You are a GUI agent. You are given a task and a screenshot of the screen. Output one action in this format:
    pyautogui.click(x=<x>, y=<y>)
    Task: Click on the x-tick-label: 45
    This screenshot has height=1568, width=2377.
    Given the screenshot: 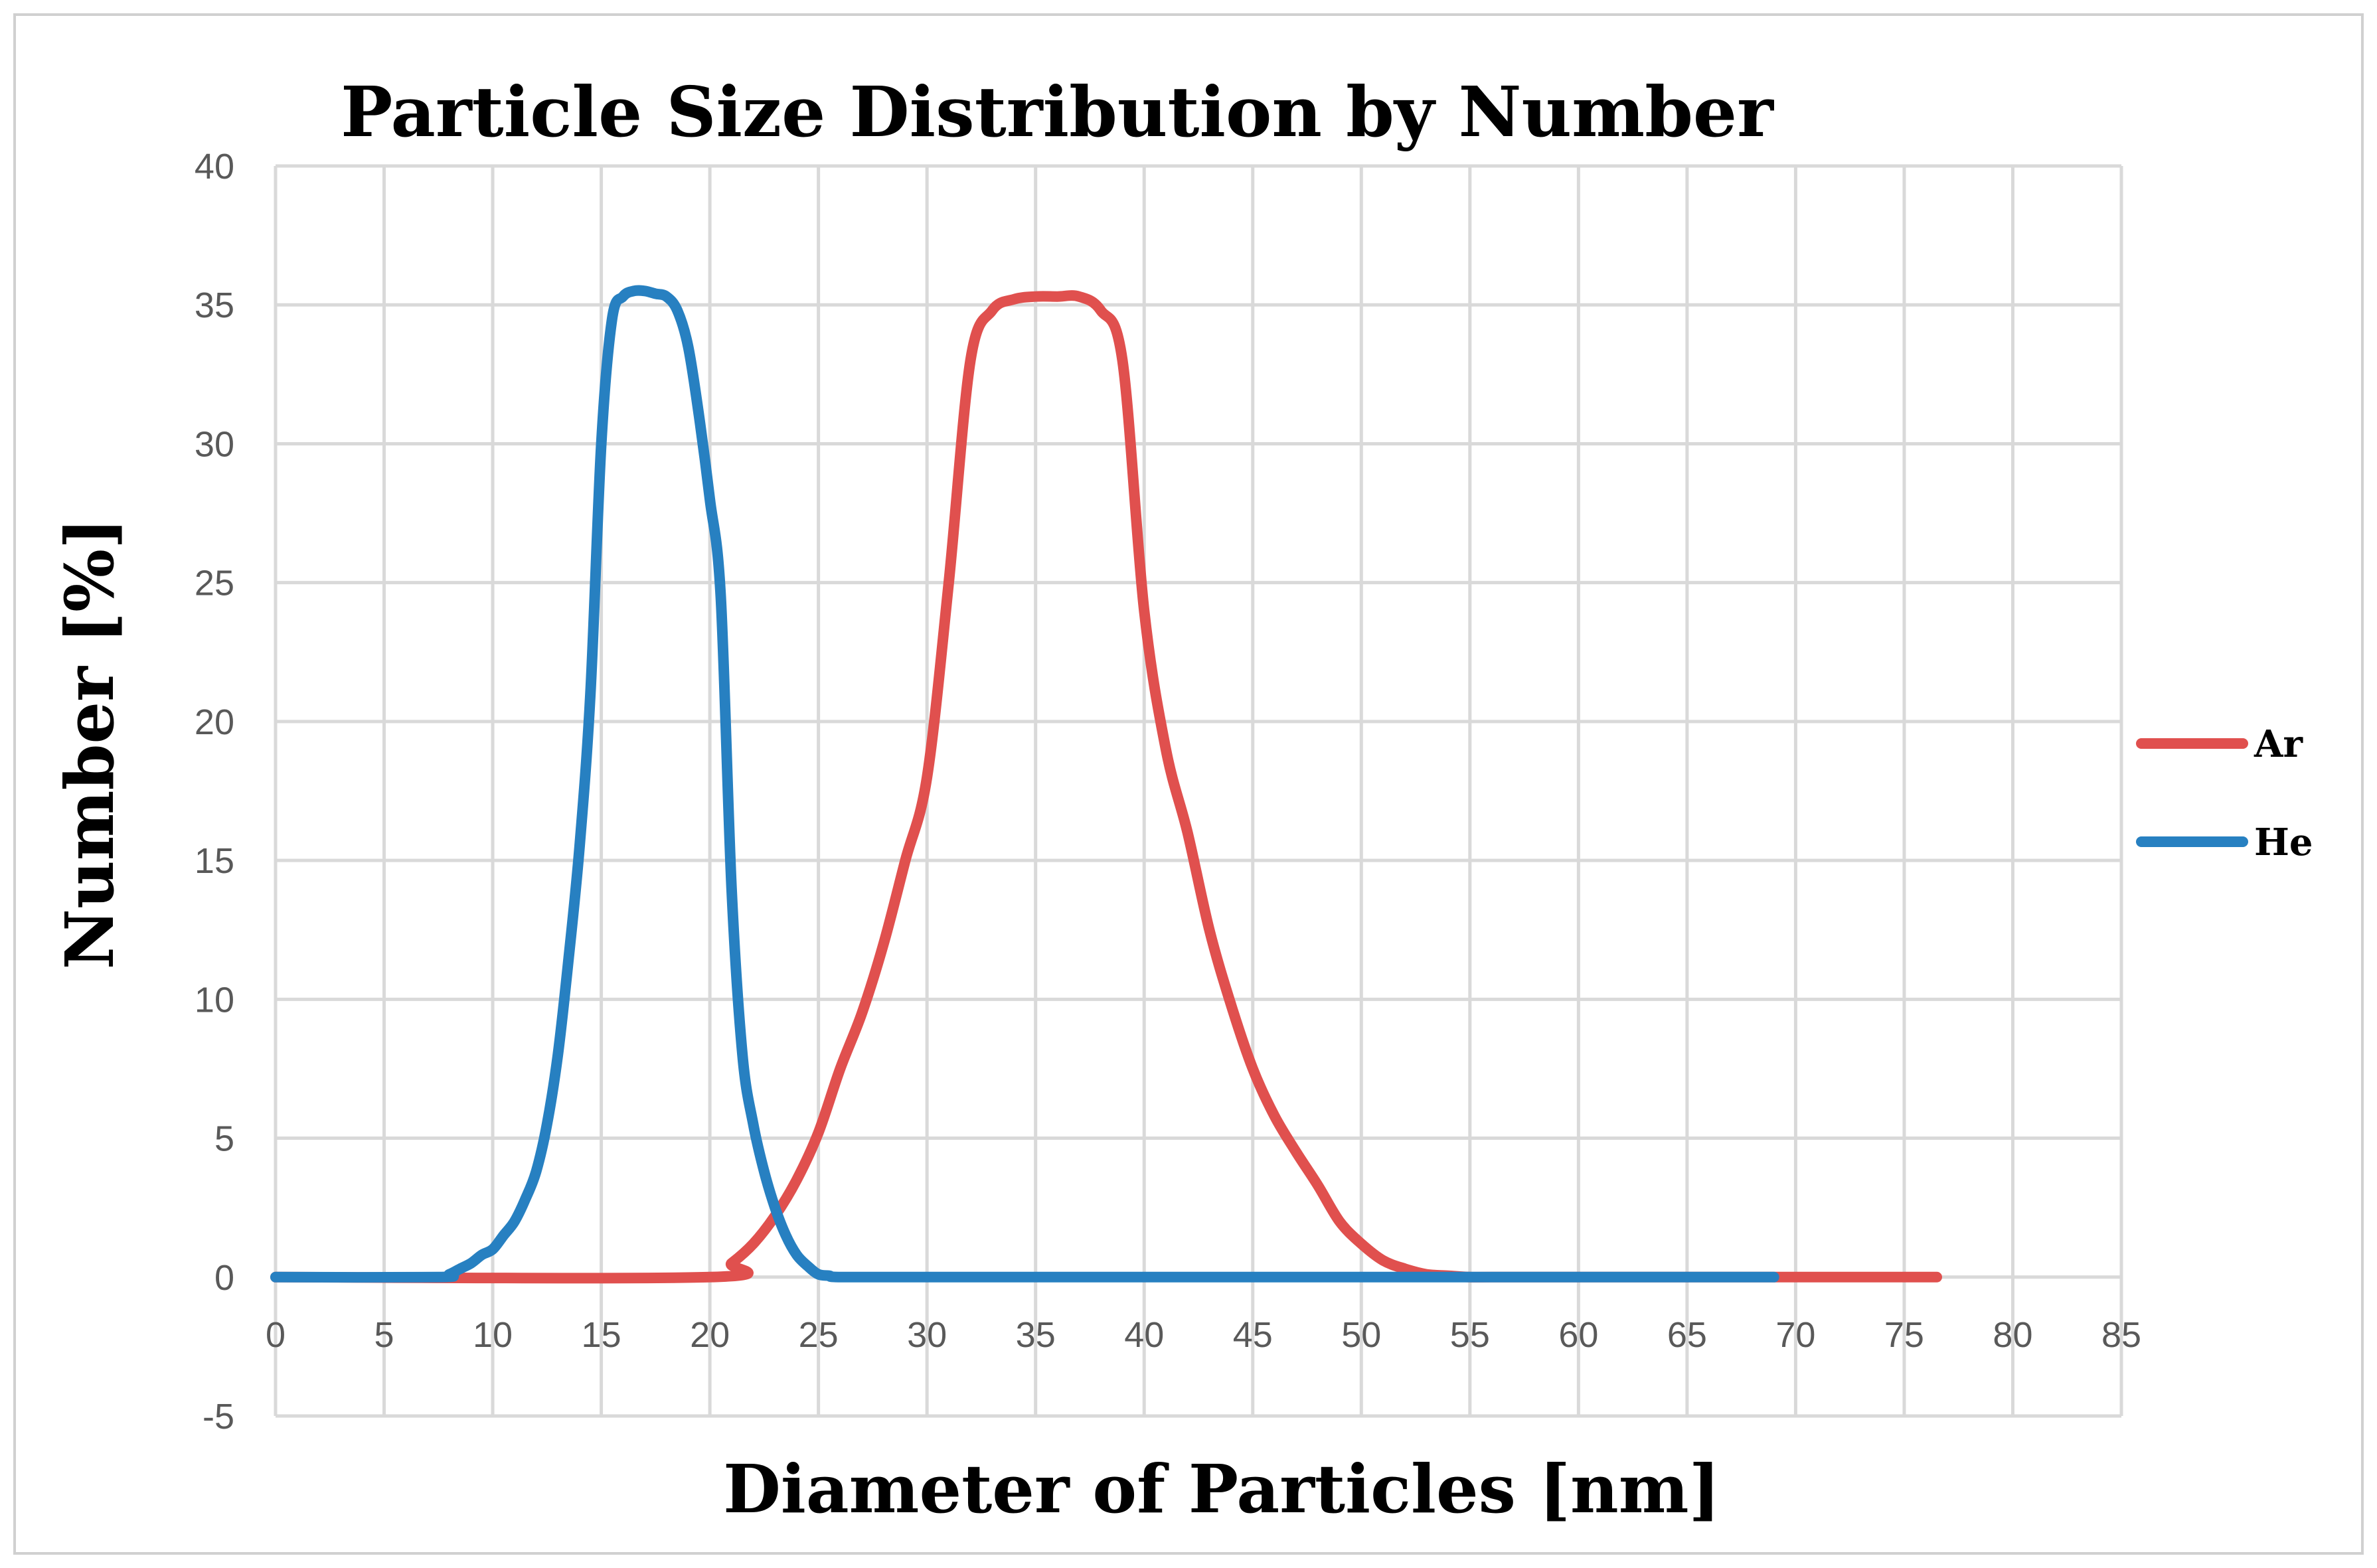 What is the action you would take?
    pyautogui.click(x=1253, y=1335)
    